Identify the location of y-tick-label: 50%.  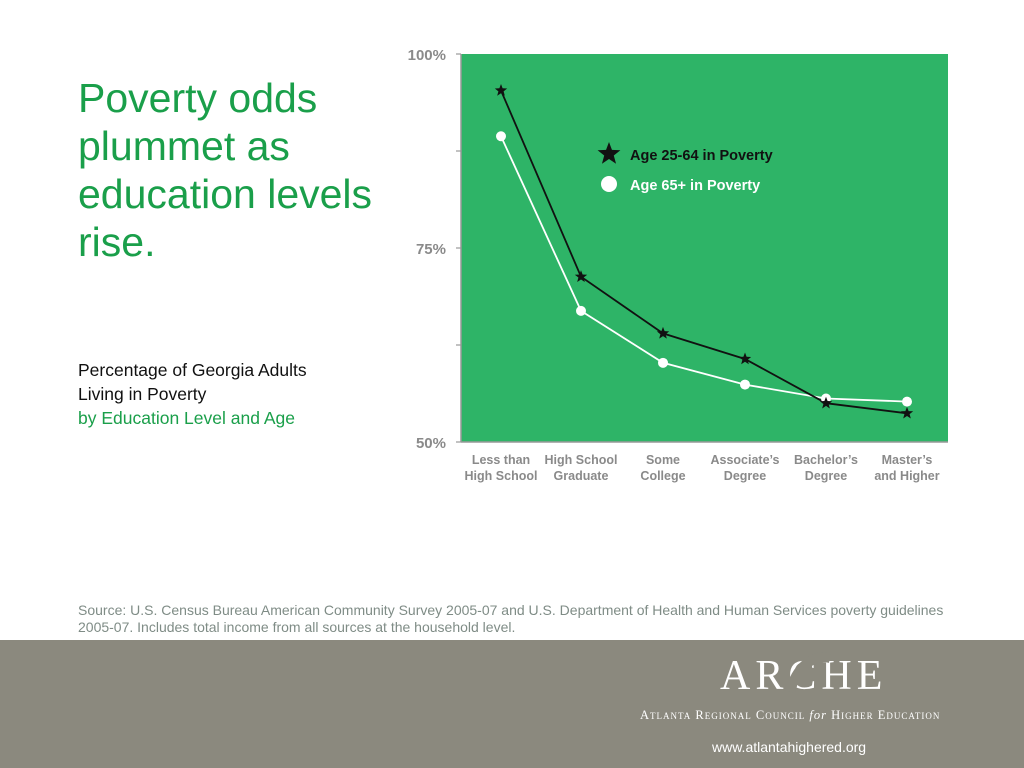
(431, 443).